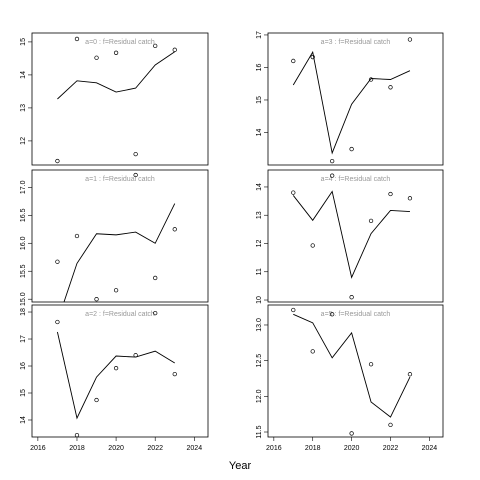 This screenshot has width=480, height=480. What do you see at coordinates (259, 361) in the screenshot?
I see `y-tick-label: 12.5` at bounding box center [259, 361].